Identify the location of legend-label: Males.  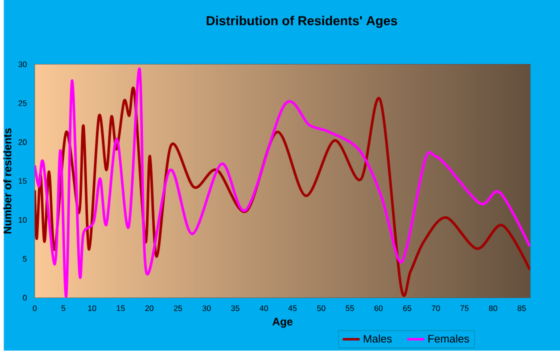
(378, 338).